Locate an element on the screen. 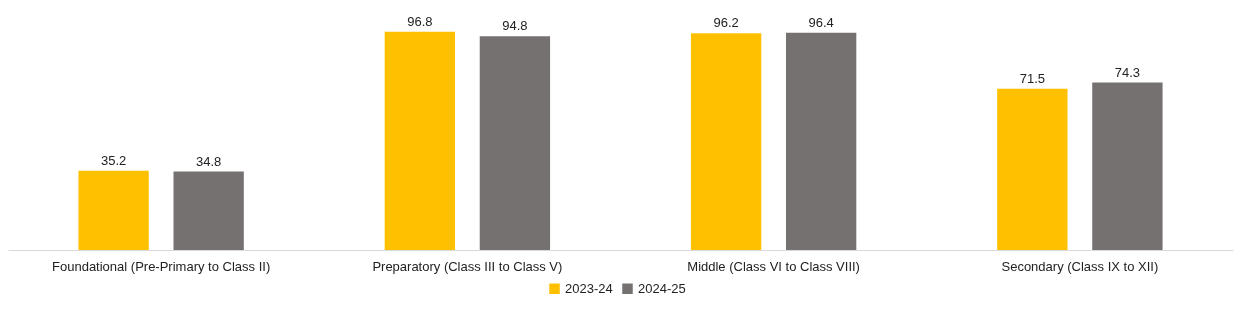 This screenshot has width=1243, height=317. data-label: 94.8 is located at coordinates (515, 26).